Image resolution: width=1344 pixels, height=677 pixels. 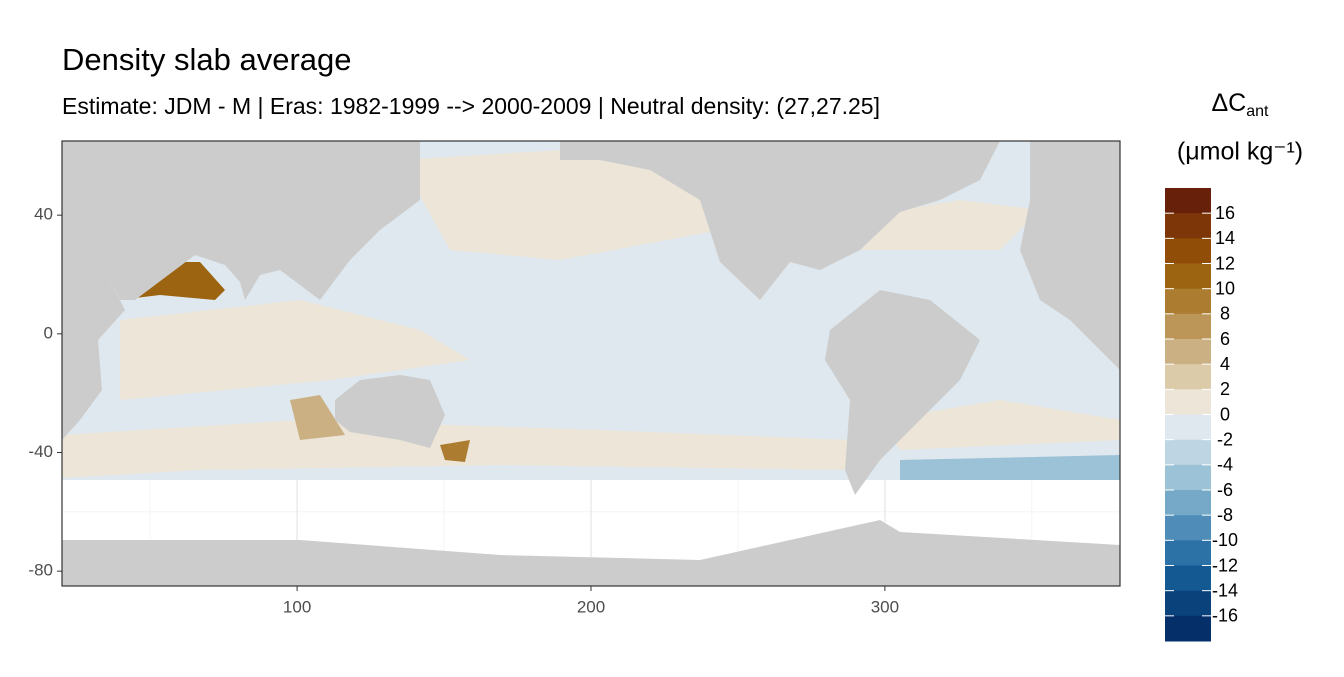 I want to click on legend-label: 10, so click(x=1225, y=288).